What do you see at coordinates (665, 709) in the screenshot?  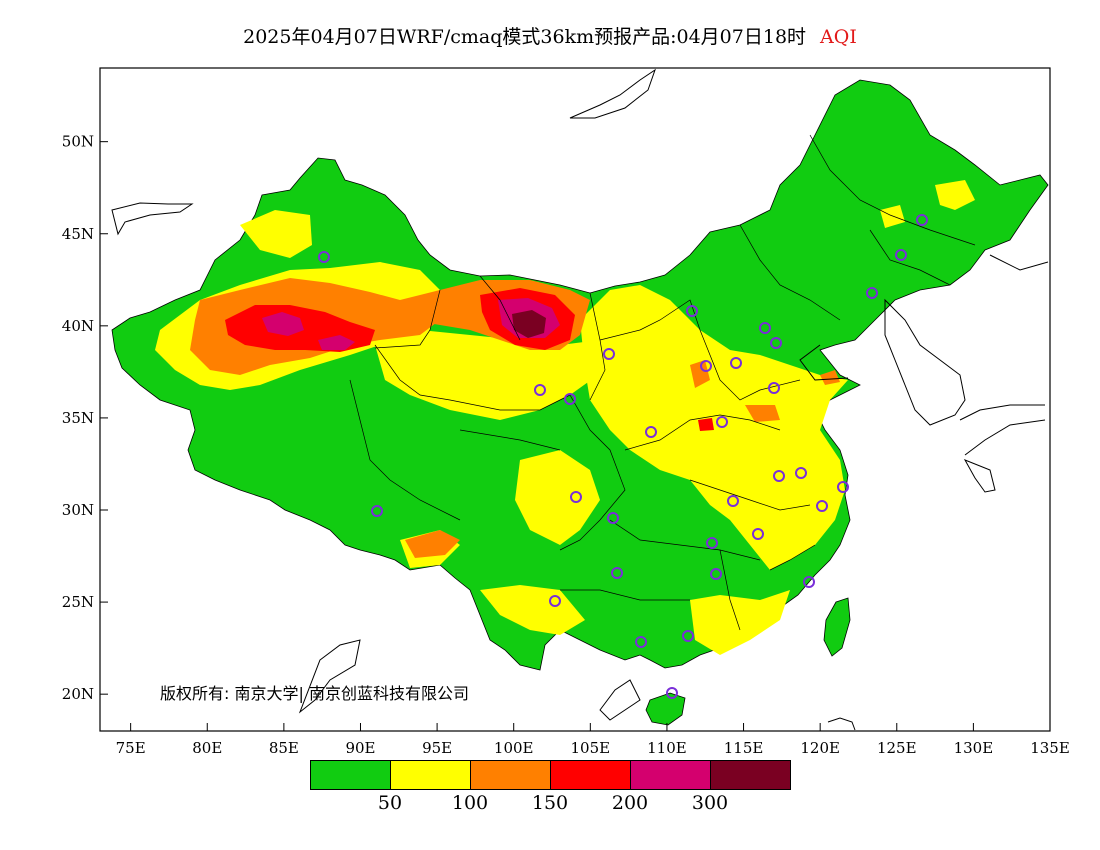 I see `hainan-region` at bounding box center [665, 709].